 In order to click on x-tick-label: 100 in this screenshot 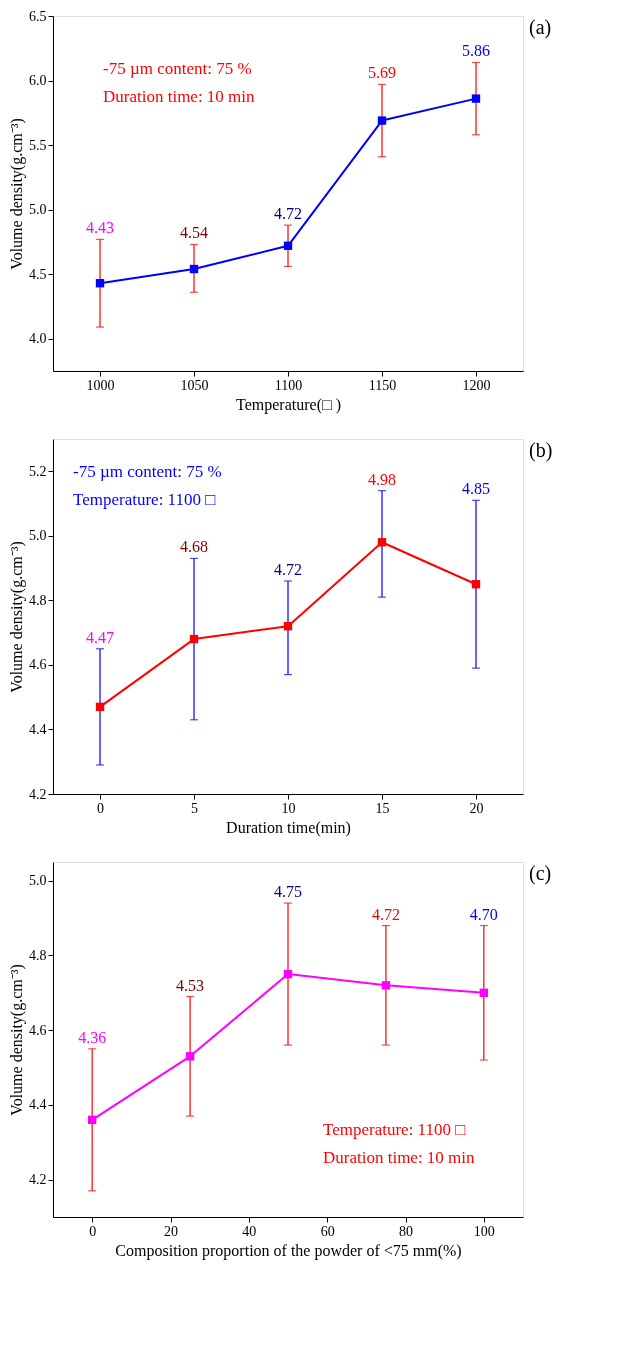, I will do `click(484, 1231)`.